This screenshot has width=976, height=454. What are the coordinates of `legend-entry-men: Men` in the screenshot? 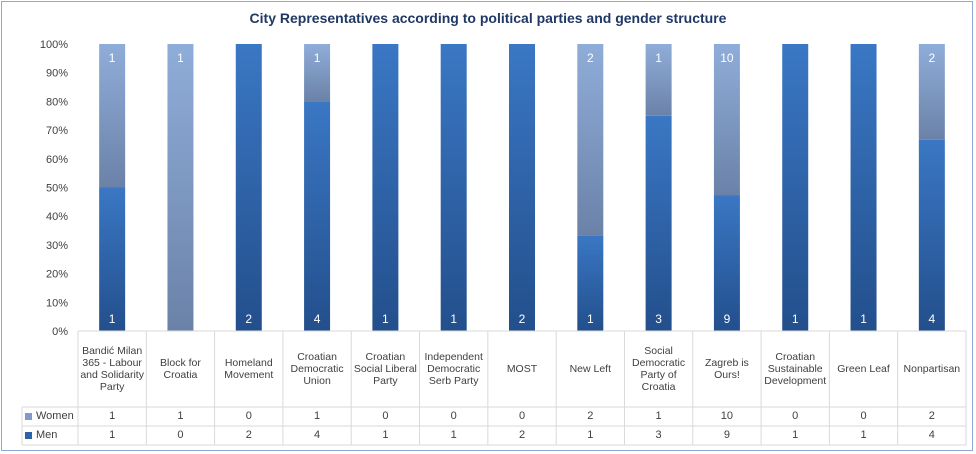 It's located at (41, 435).